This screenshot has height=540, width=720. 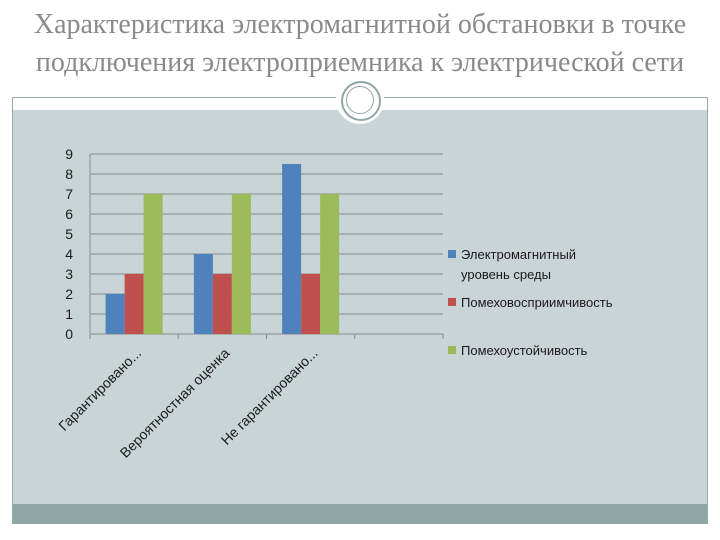 What do you see at coordinates (292, 249) in the screenshot?
I see `bar-series1-cat3` at bounding box center [292, 249].